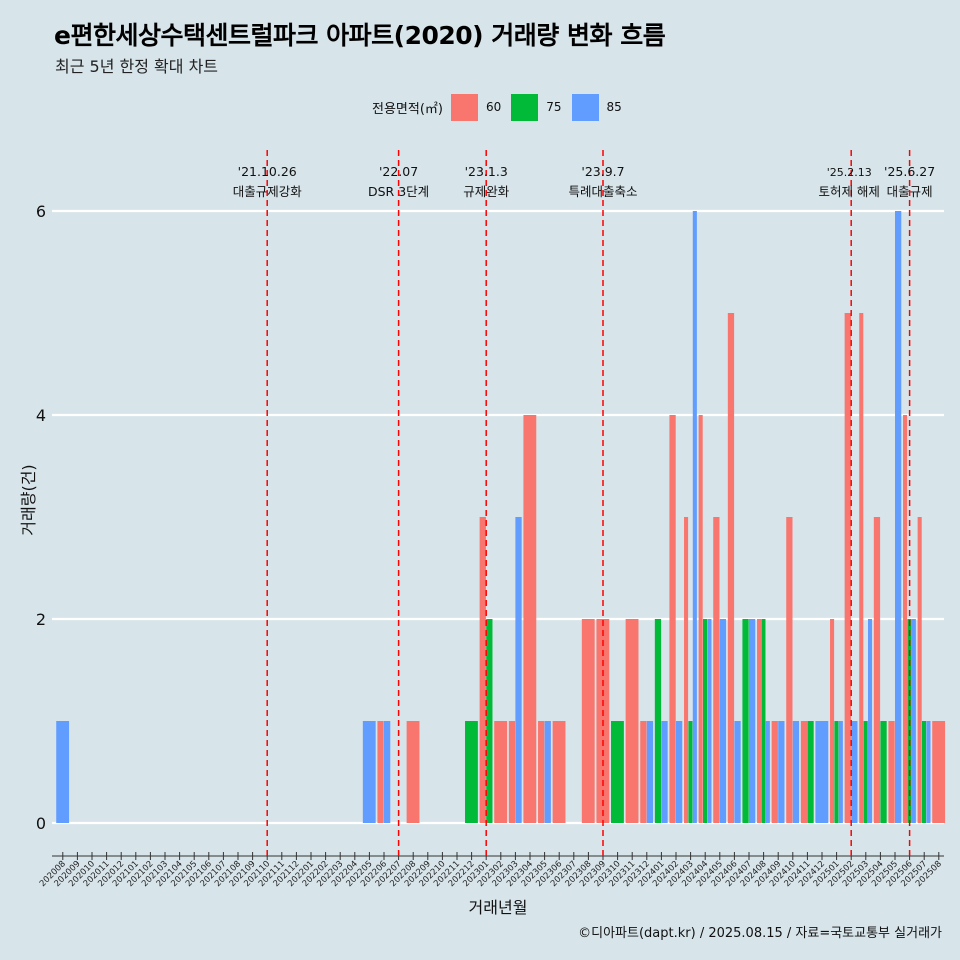 The height and width of the screenshot is (960, 960). I want to click on legend-label-60: 60, so click(493, 107).